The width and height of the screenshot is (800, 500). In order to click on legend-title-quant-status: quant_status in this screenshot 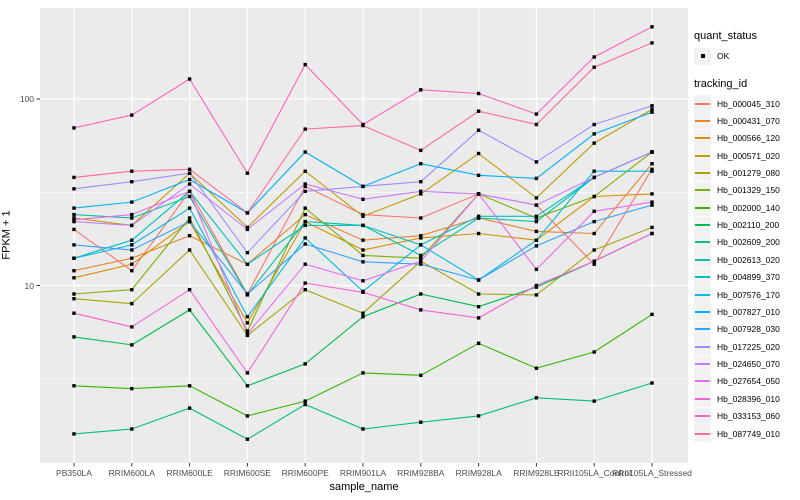, I will do `click(725, 36)`.